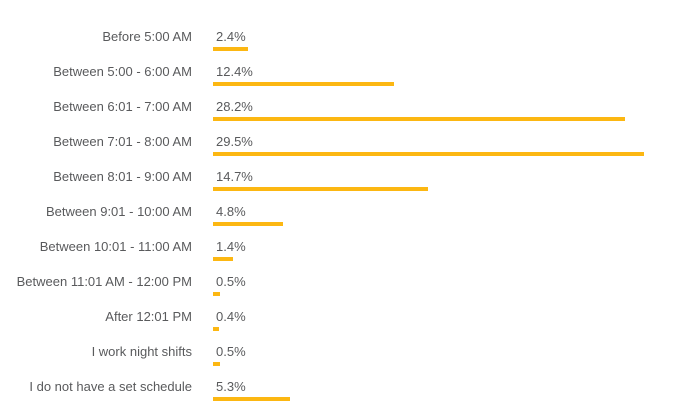 This screenshot has width=676, height=416. I want to click on category-label: Before 5:00 AM, so click(147, 36).